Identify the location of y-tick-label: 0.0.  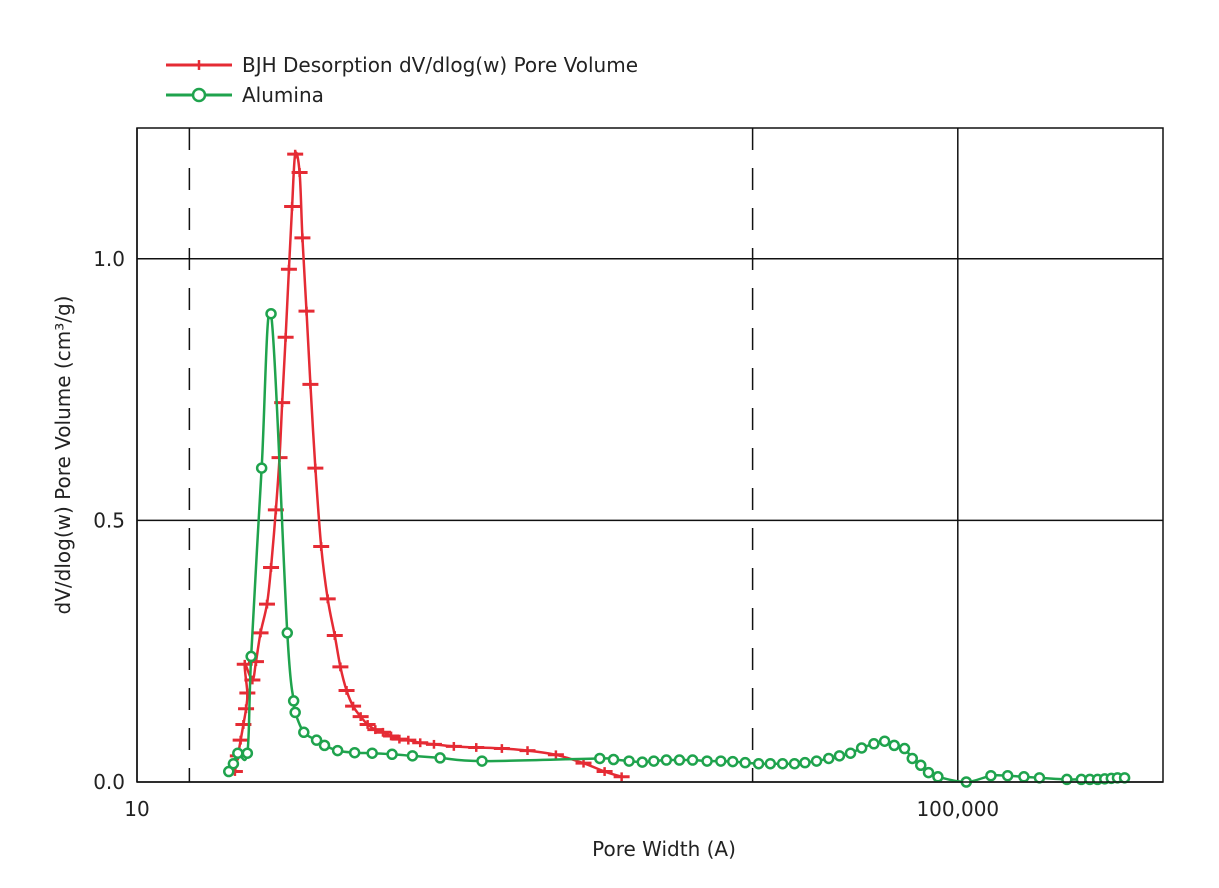
(109, 782).